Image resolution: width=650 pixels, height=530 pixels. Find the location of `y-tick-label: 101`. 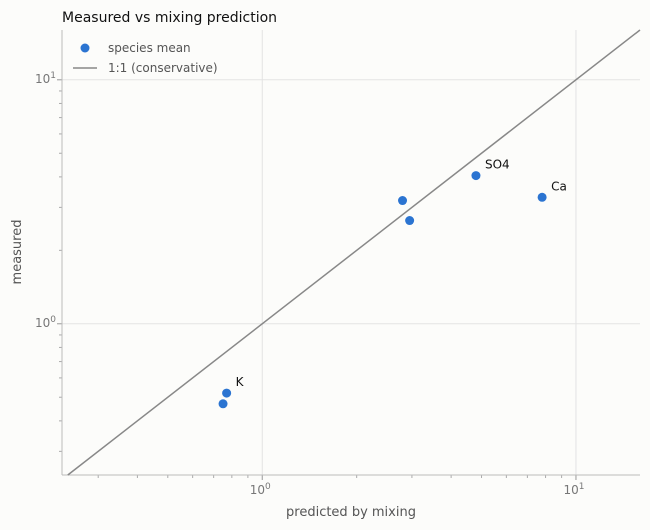

y-tick-label: 101 is located at coordinates (45, 78).